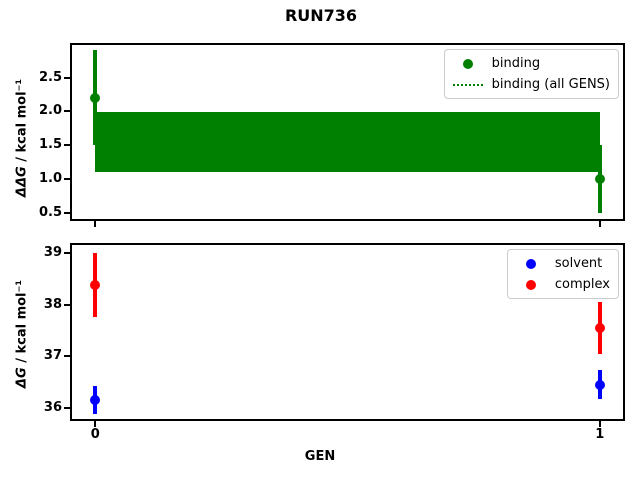 The image size is (640, 480). I want to click on solvent-dot-icon, so click(530, 263).